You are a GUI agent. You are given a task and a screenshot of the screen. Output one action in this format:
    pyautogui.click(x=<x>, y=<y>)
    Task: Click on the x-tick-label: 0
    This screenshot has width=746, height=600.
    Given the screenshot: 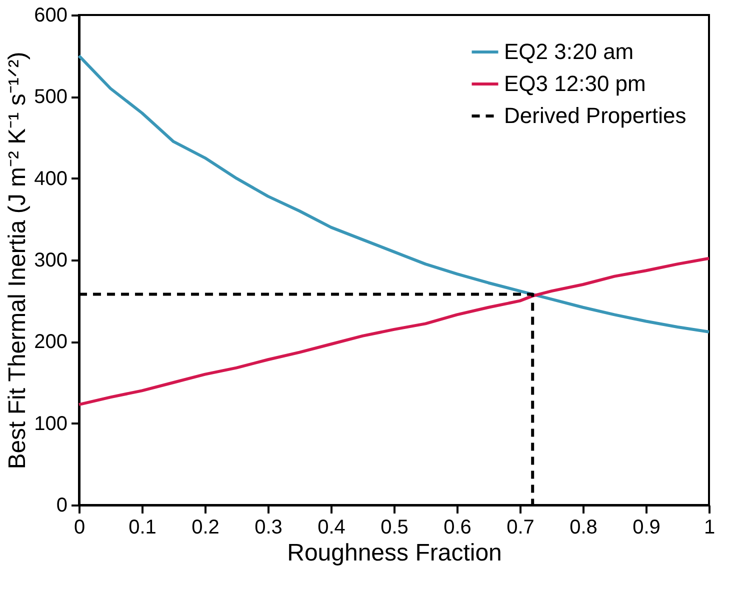 What is the action you would take?
    pyautogui.click(x=80, y=527)
    